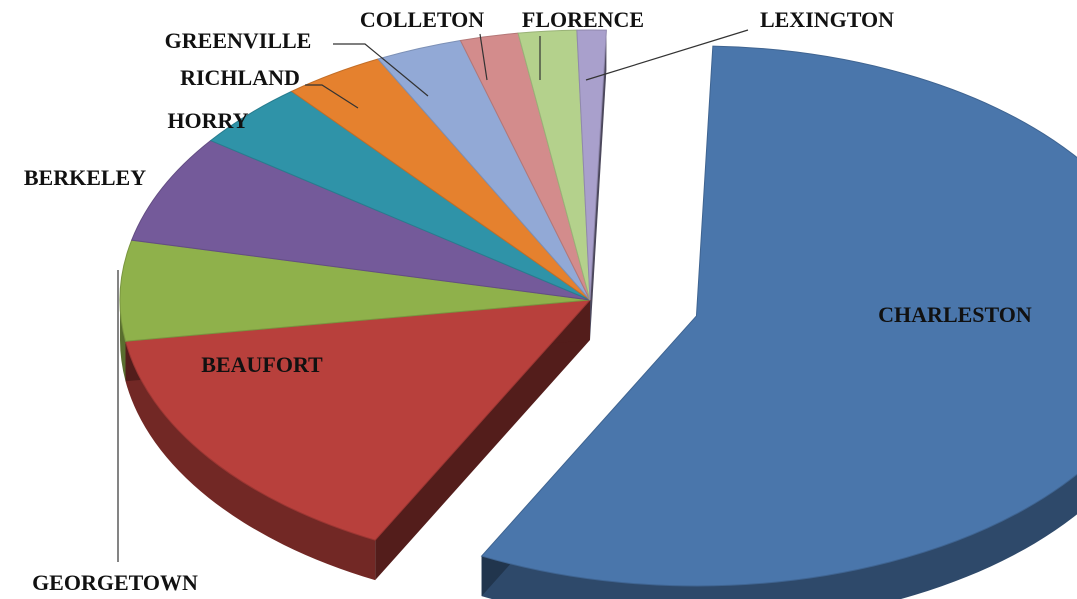  Describe the element at coordinates (85, 177) in the screenshot. I see `slice-label-berkeley: BERKELEY` at that location.